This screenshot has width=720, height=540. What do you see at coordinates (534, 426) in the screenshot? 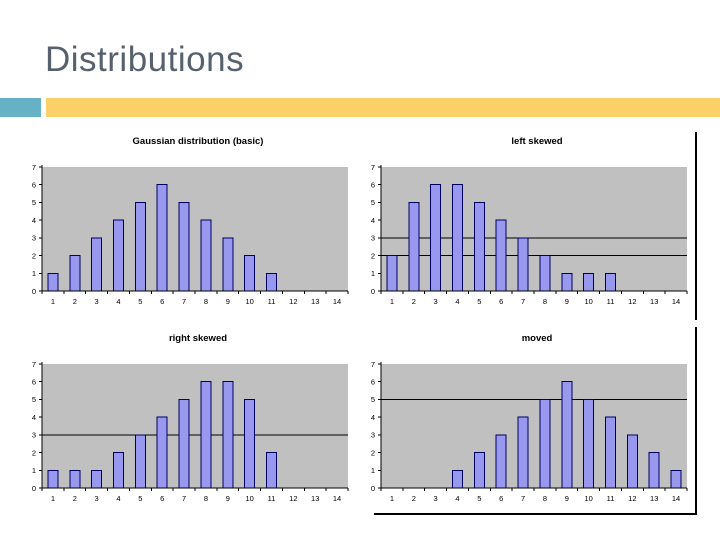
I see `plot-background` at bounding box center [534, 426].